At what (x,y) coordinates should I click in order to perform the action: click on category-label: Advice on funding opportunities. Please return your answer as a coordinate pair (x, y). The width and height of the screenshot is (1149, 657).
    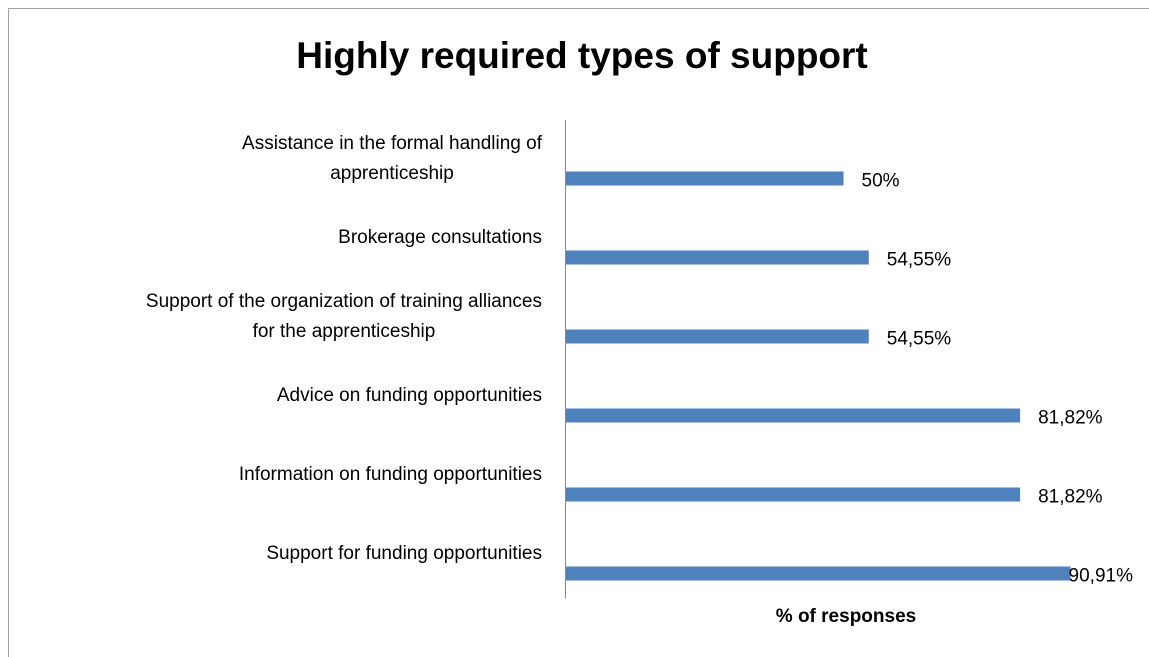
    Looking at the image, I should click on (409, 395).